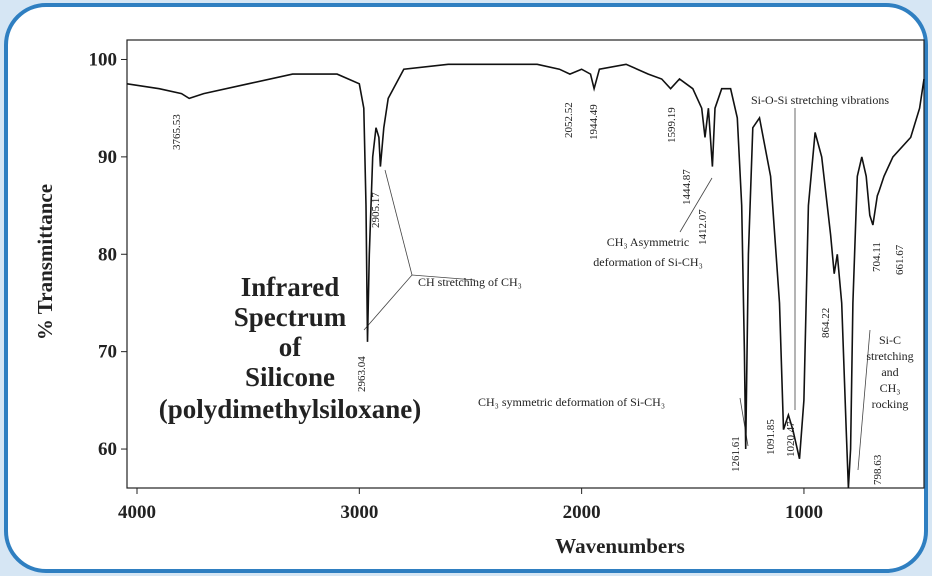 The width and height of the screenshot is (932, 576). Describe the element at coordinates (687, 187) in the screenshot. I see `peak-label: 1444.87` at that location.